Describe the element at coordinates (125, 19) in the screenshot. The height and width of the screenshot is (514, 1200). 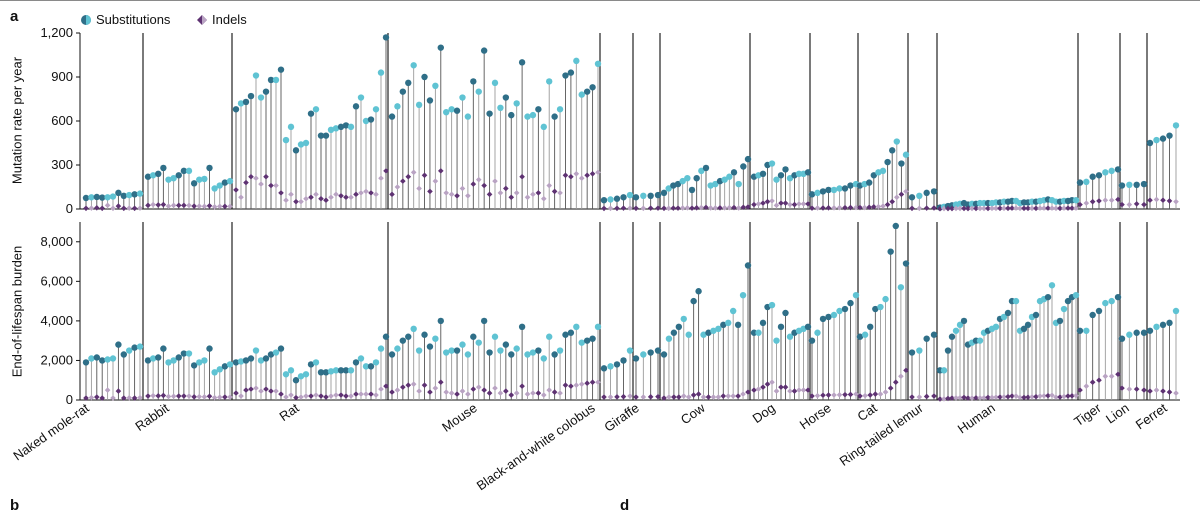
I see `legend-substitutions: Substitutions` at that location.